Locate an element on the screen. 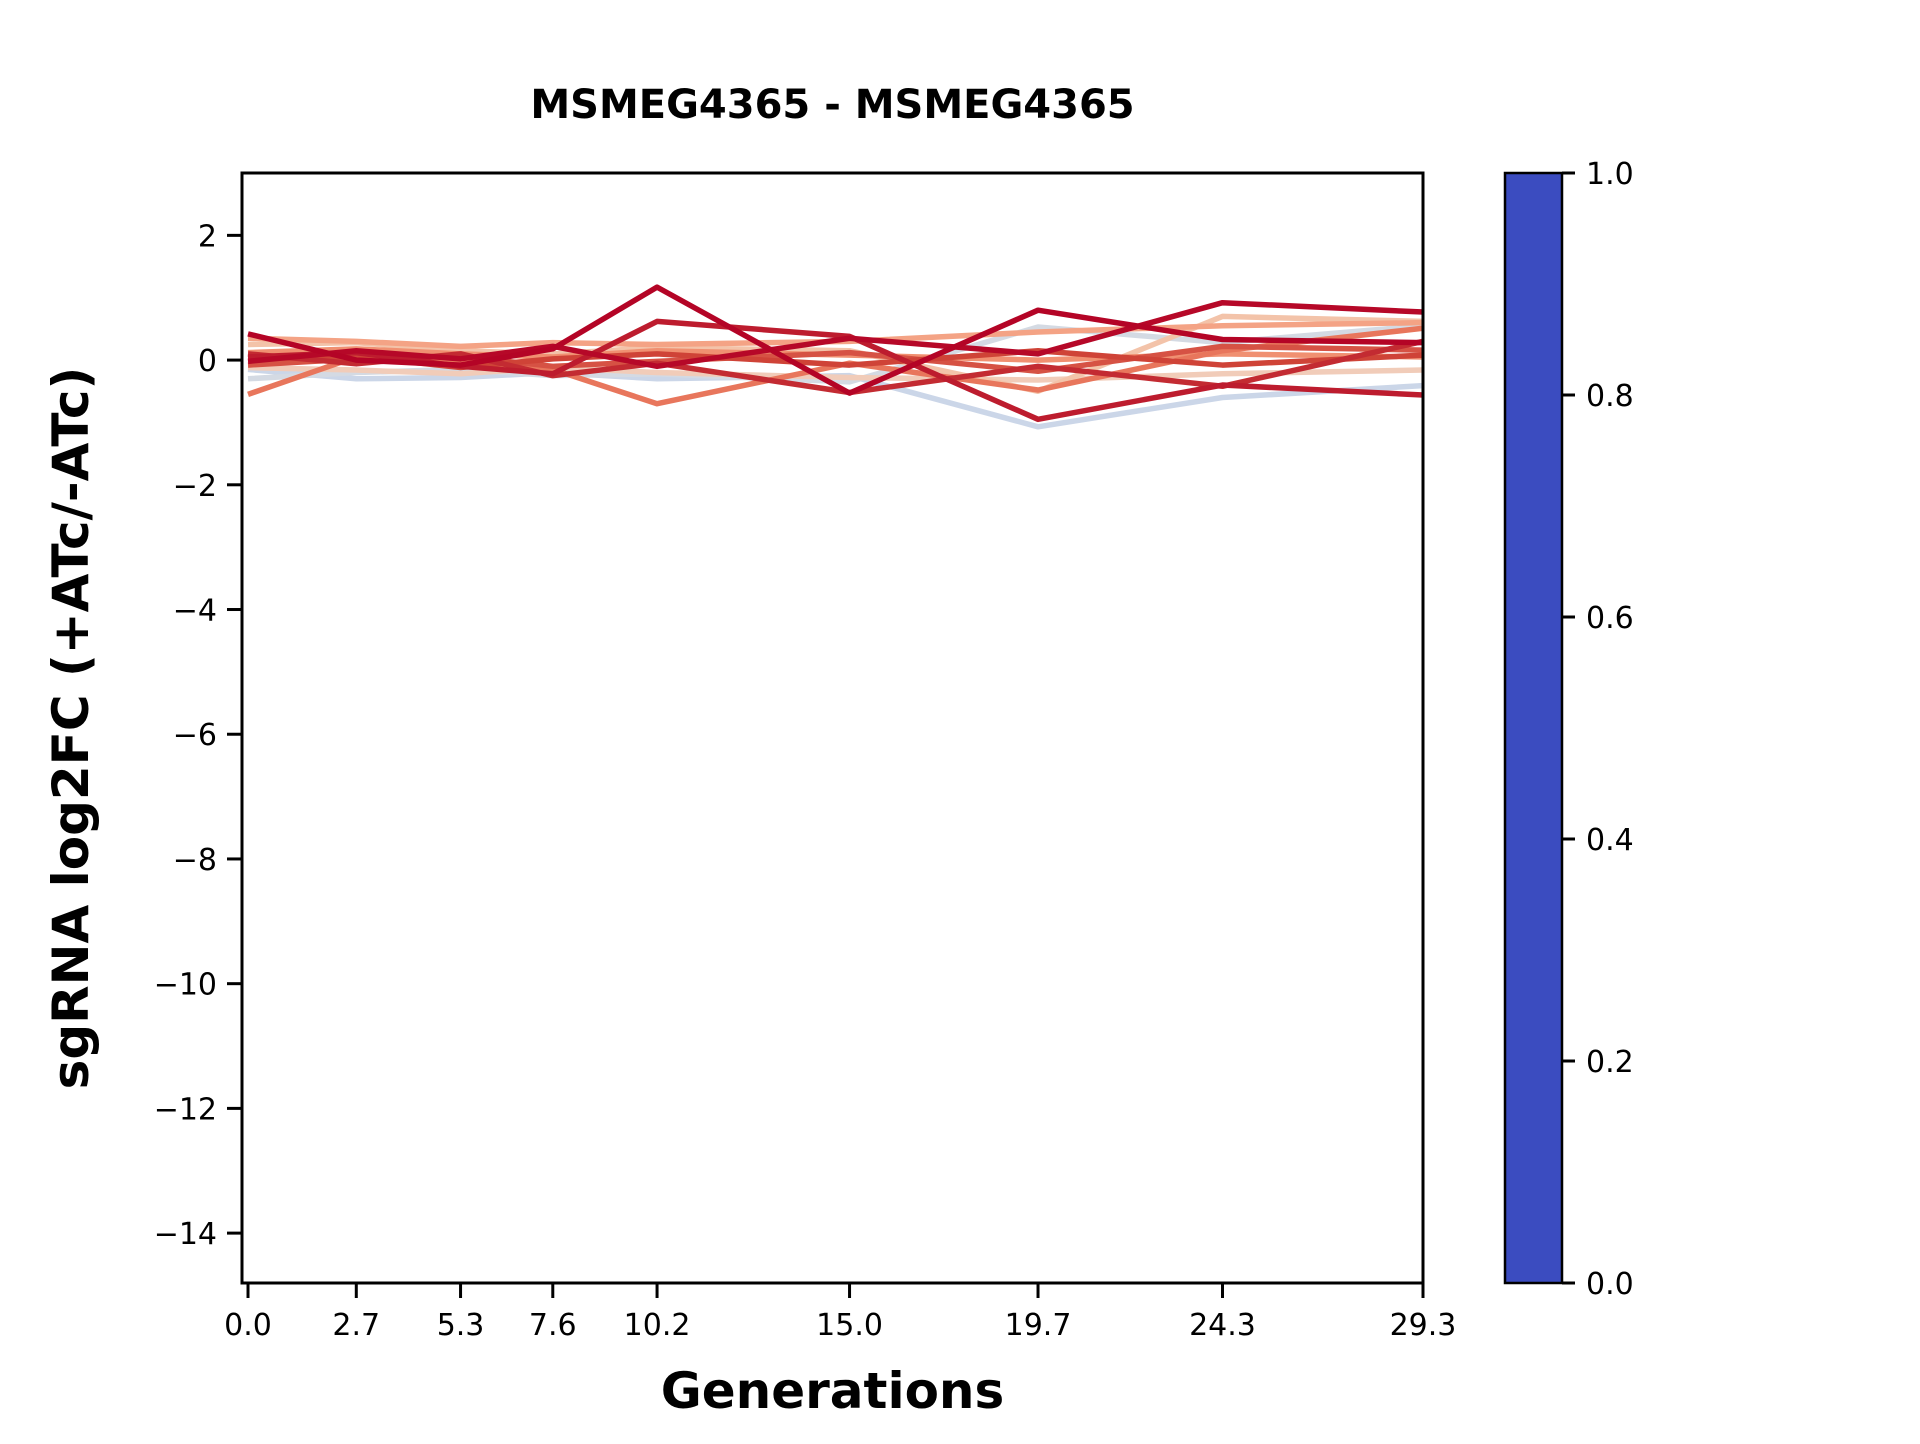  colorbar-gradient is located at coordinates (1533, 728).